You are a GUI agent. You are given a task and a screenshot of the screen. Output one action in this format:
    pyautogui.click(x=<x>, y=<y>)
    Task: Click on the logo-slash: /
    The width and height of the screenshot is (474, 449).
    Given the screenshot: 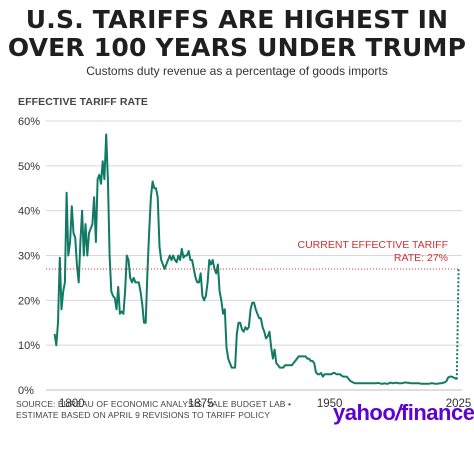 What is the action you would take?
    pyautogui.click(x=398, y=412)
    